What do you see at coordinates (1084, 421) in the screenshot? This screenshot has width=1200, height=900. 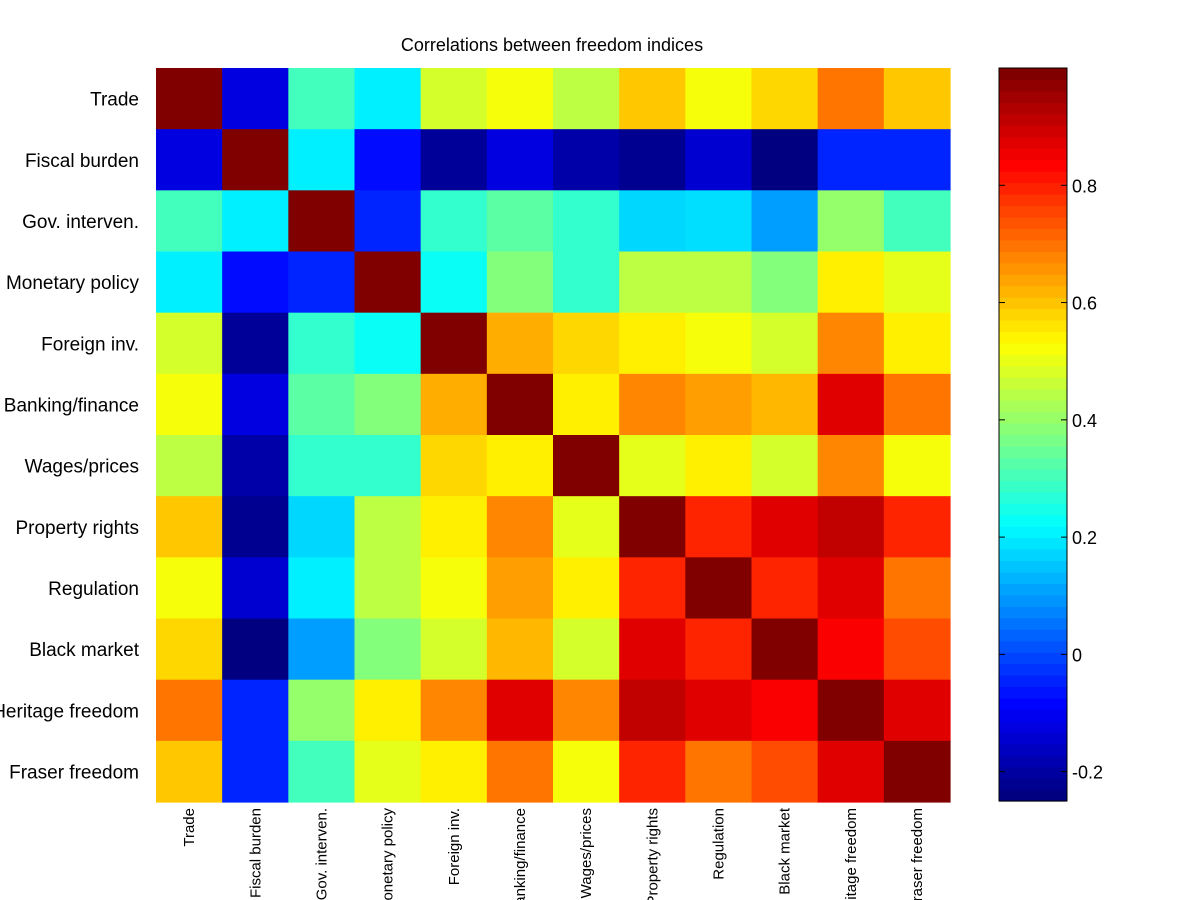 I see `colorbar-tick-label: 0.4` at bounding box center [1084, 421].